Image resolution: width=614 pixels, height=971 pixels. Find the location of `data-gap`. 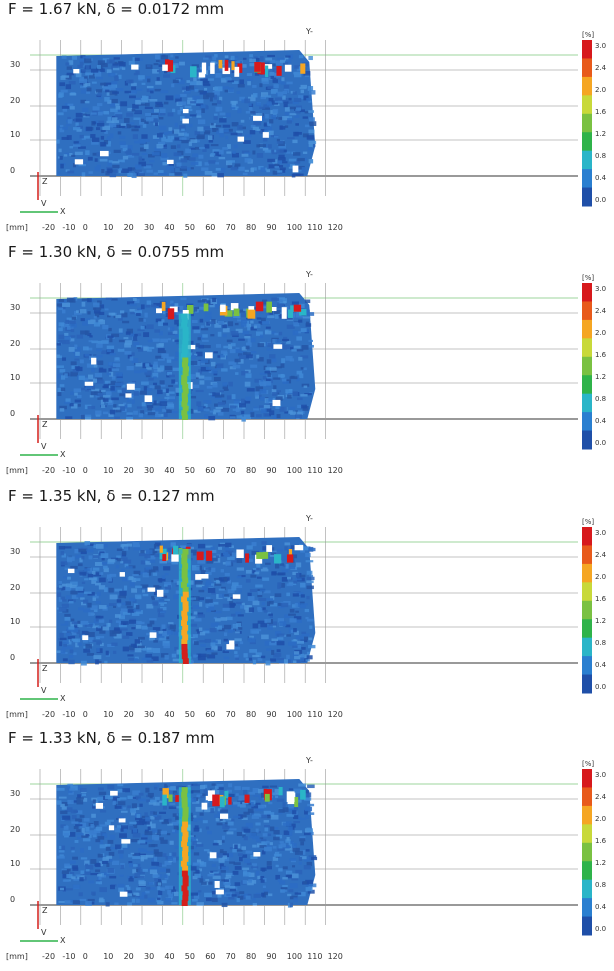

data-gap is located at coordinates (273, 309).